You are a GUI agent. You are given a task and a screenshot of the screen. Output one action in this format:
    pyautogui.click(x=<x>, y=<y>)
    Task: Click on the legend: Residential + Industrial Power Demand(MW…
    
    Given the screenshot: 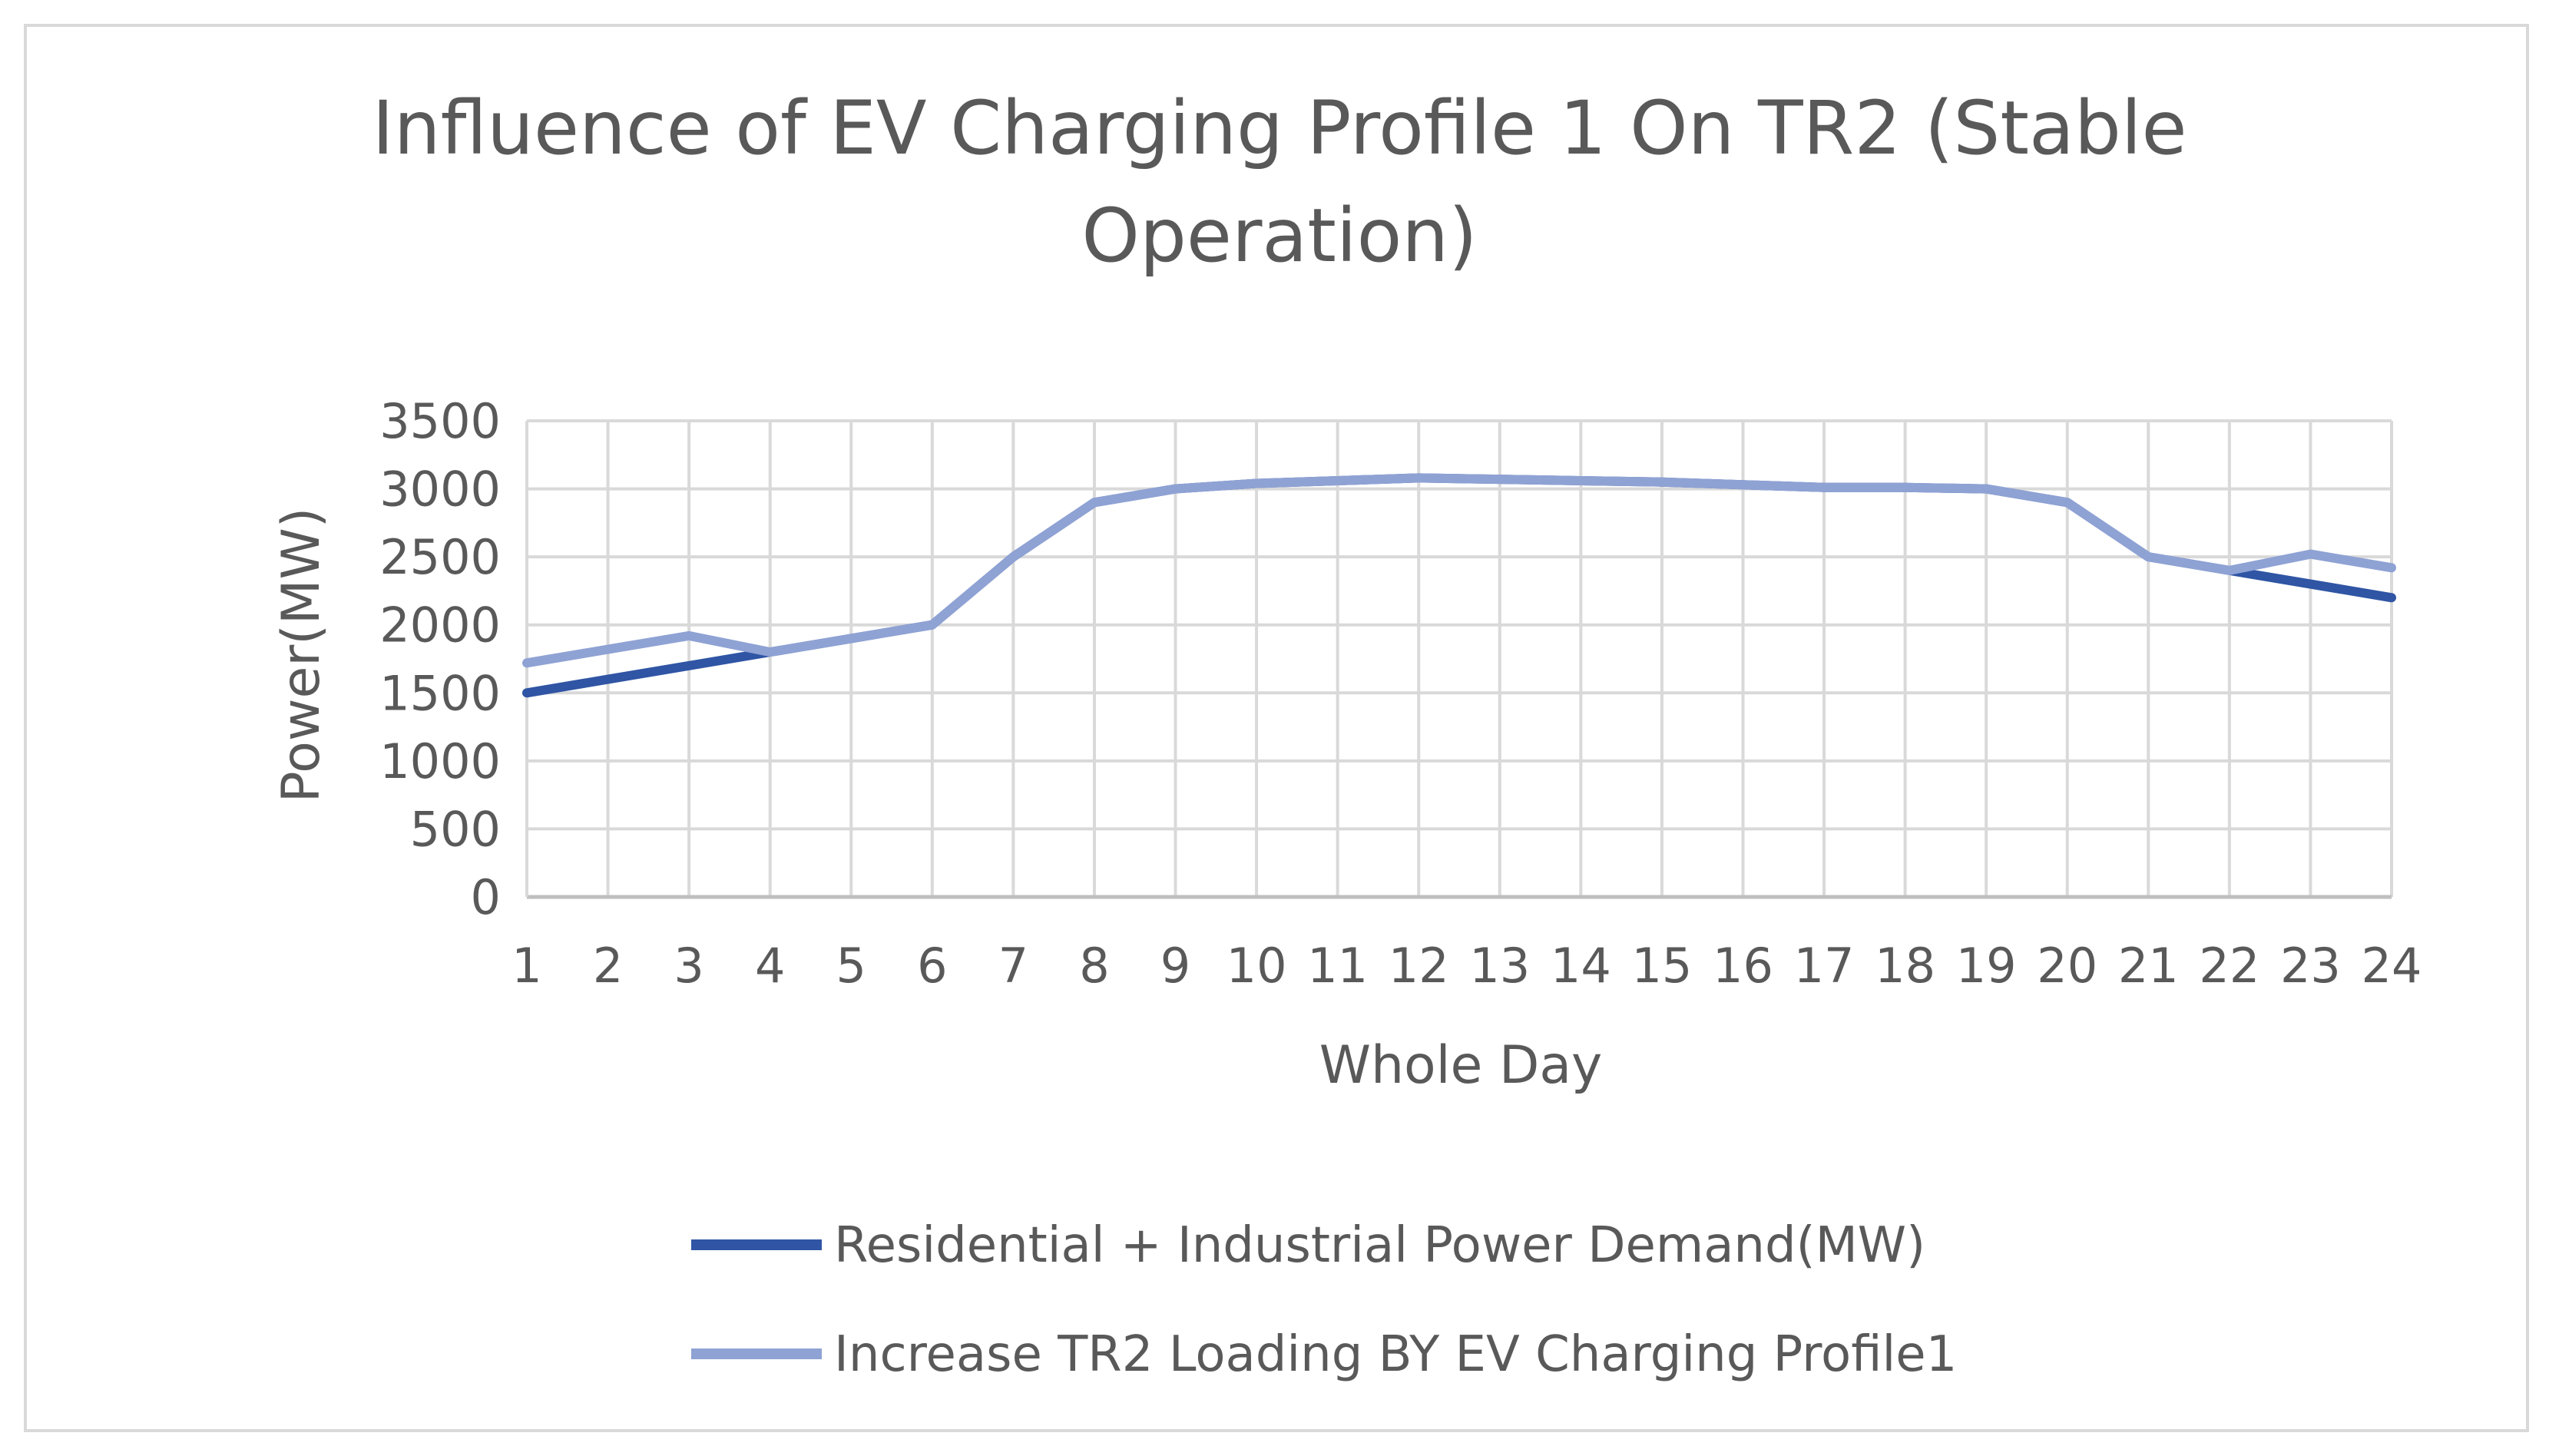 What is the action you would take?
    pyautogui.click(x=1324, y=1300)
    